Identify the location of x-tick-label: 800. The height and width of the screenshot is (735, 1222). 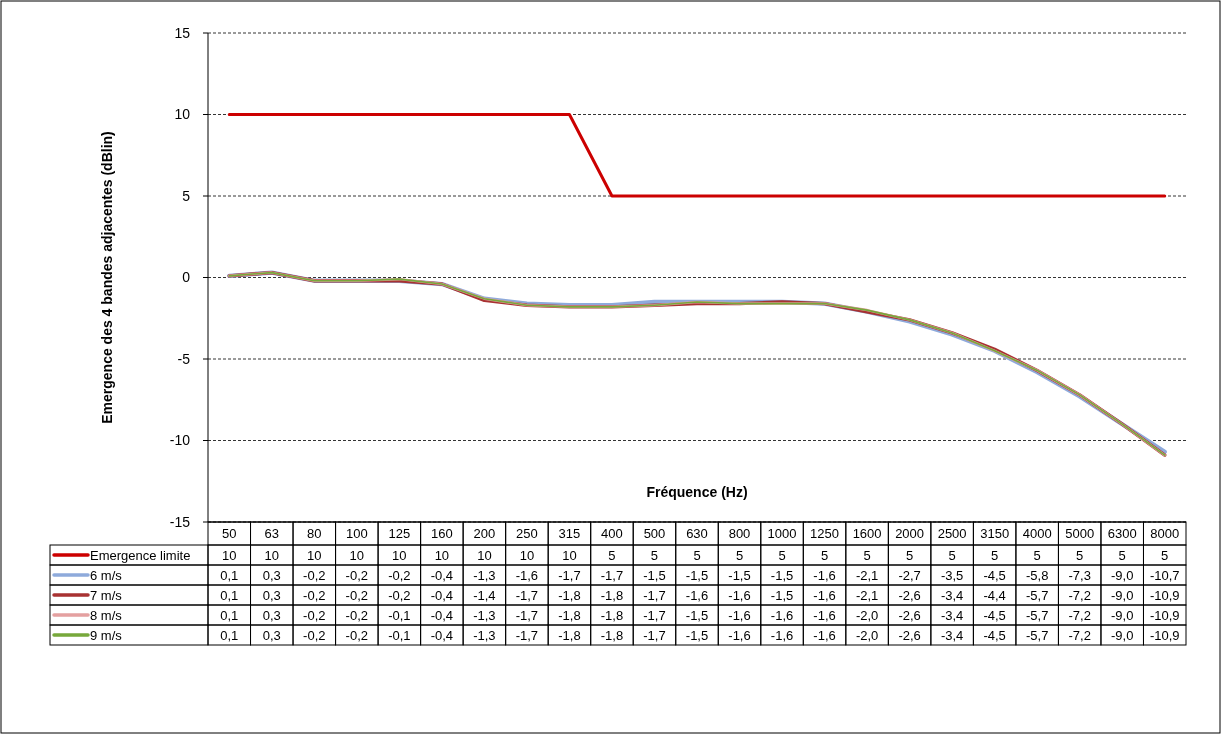
(739, 534).